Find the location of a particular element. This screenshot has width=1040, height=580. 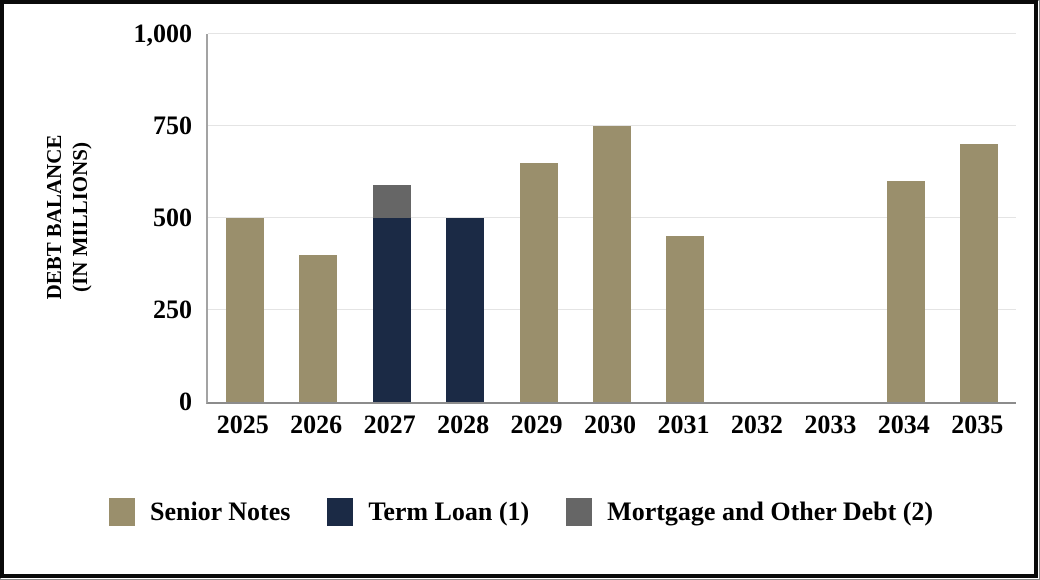

x-axis-label-2030: 2030 is located at coordinates (609, 424).